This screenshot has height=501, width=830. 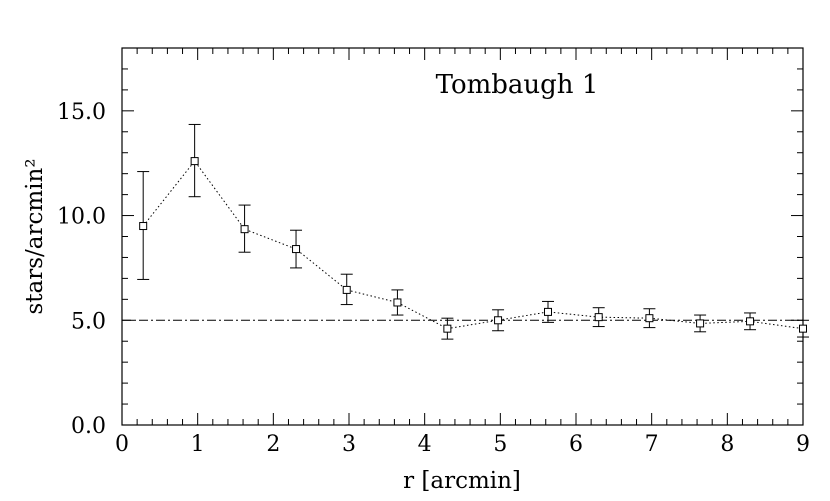 What do you see at coordinates (462, 481) in the screenshot?
I see `x-axis-label: r [arcmin]` at bounding box center [462, 481].